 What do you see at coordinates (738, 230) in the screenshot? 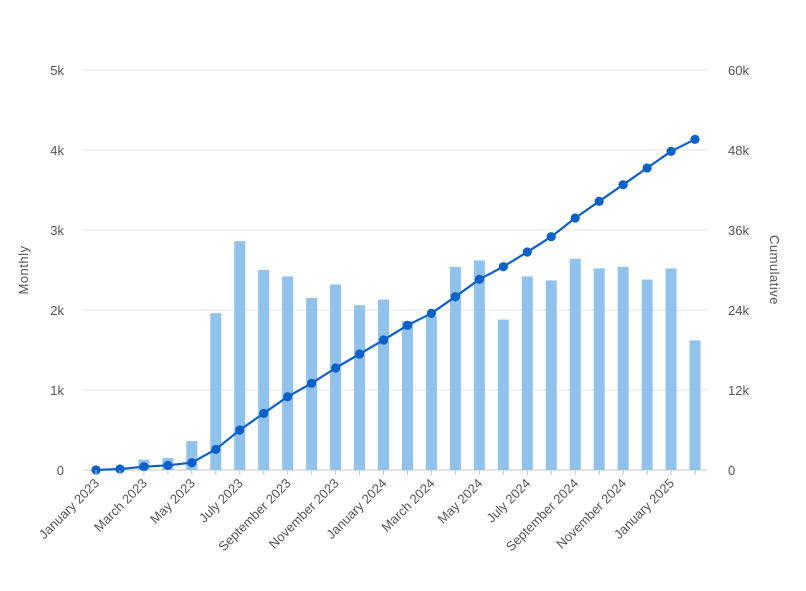
I see `y-right-tick-label: 36k` at bounding box center [738, 230].